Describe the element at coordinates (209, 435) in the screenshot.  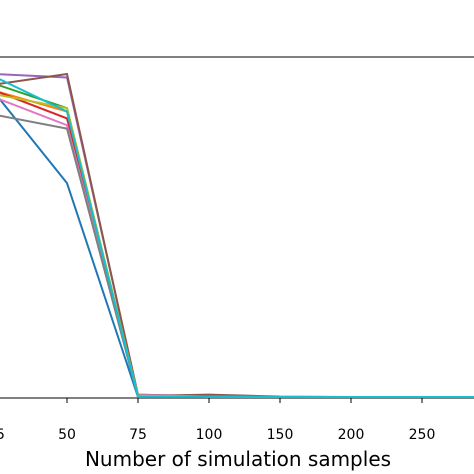
I see `x-tick-label: 100` at that location.